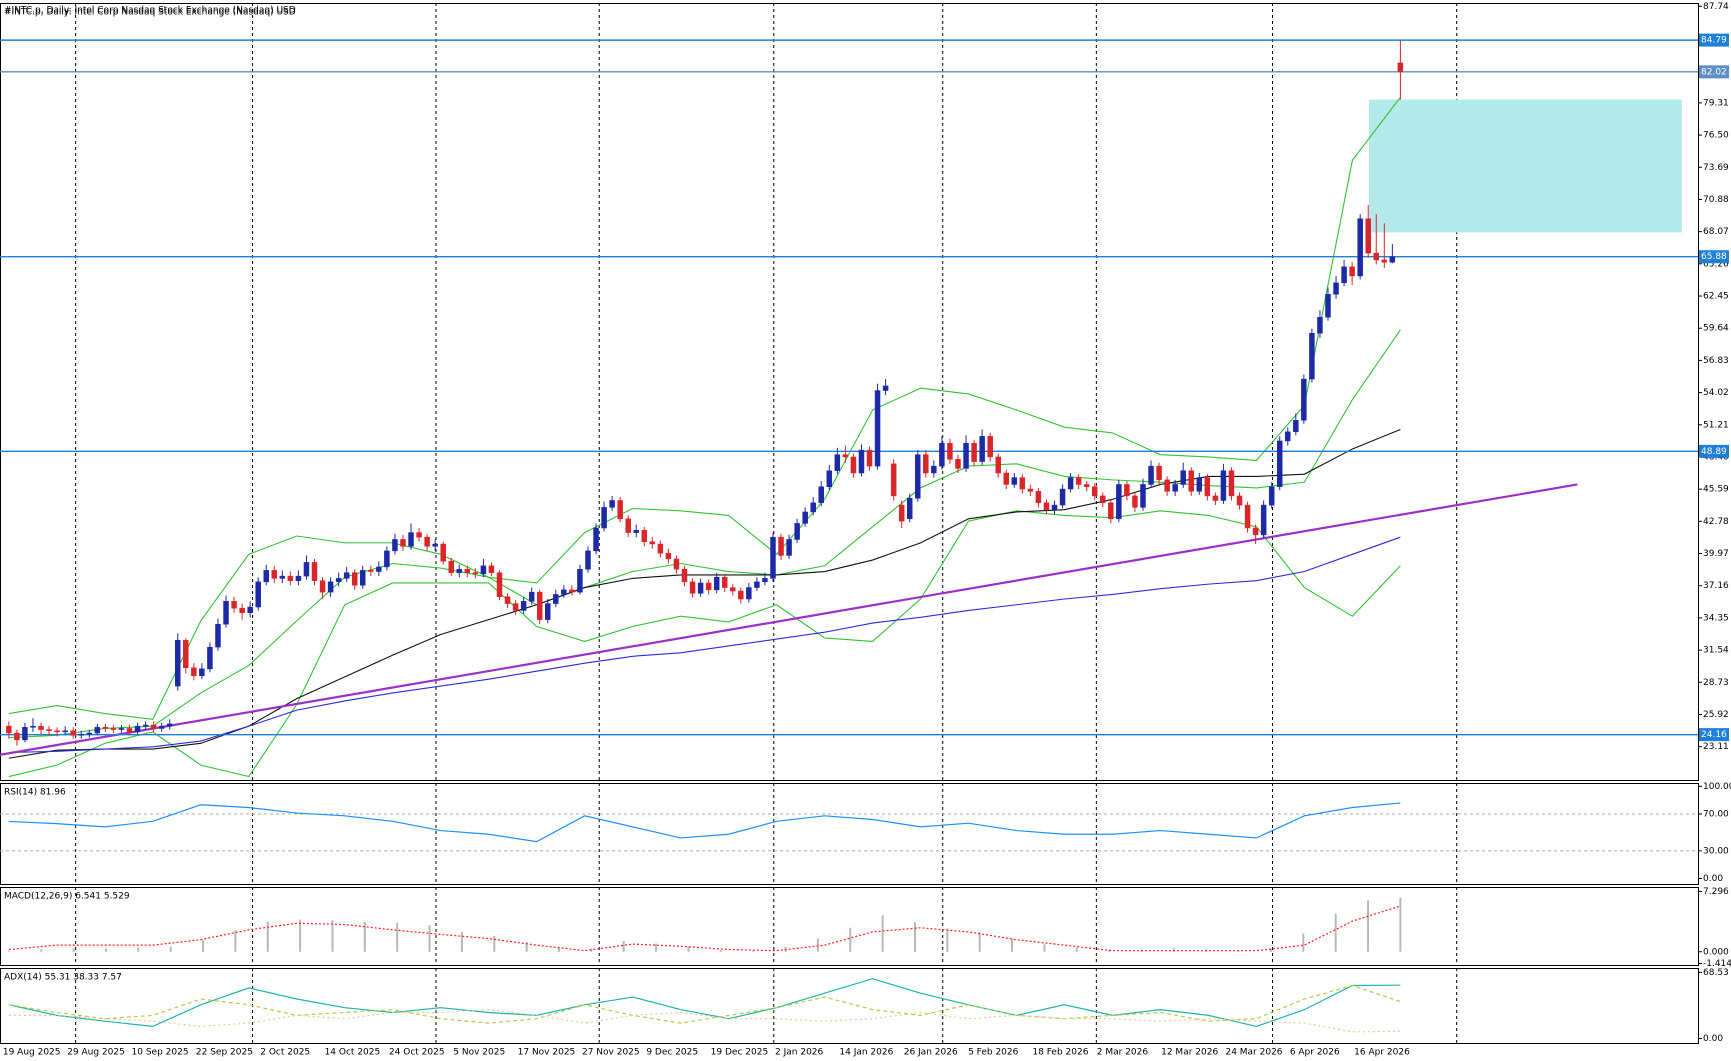  What do you see at coordinates (63, 978) in the screenshot?
I see `panel-title: ADX(14) 55.31 38.33 7.57` at bounding box center [63, 978].